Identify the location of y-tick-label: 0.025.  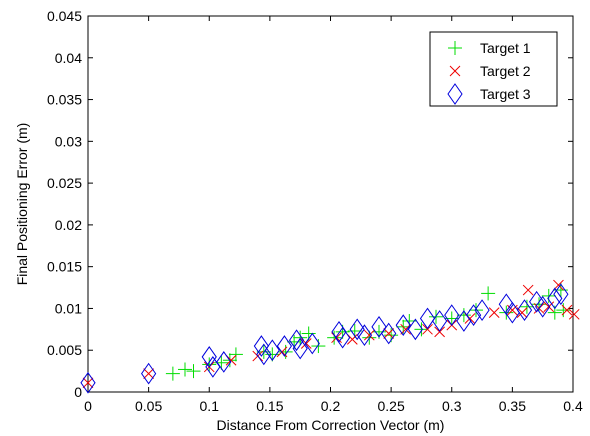
(64, 183).